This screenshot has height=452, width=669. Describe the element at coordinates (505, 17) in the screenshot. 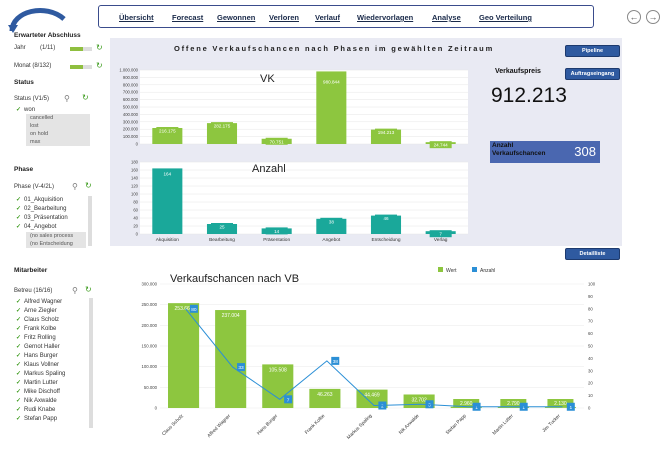

I see `tab-geo-verteilung: Geo Verteilung` at that location.